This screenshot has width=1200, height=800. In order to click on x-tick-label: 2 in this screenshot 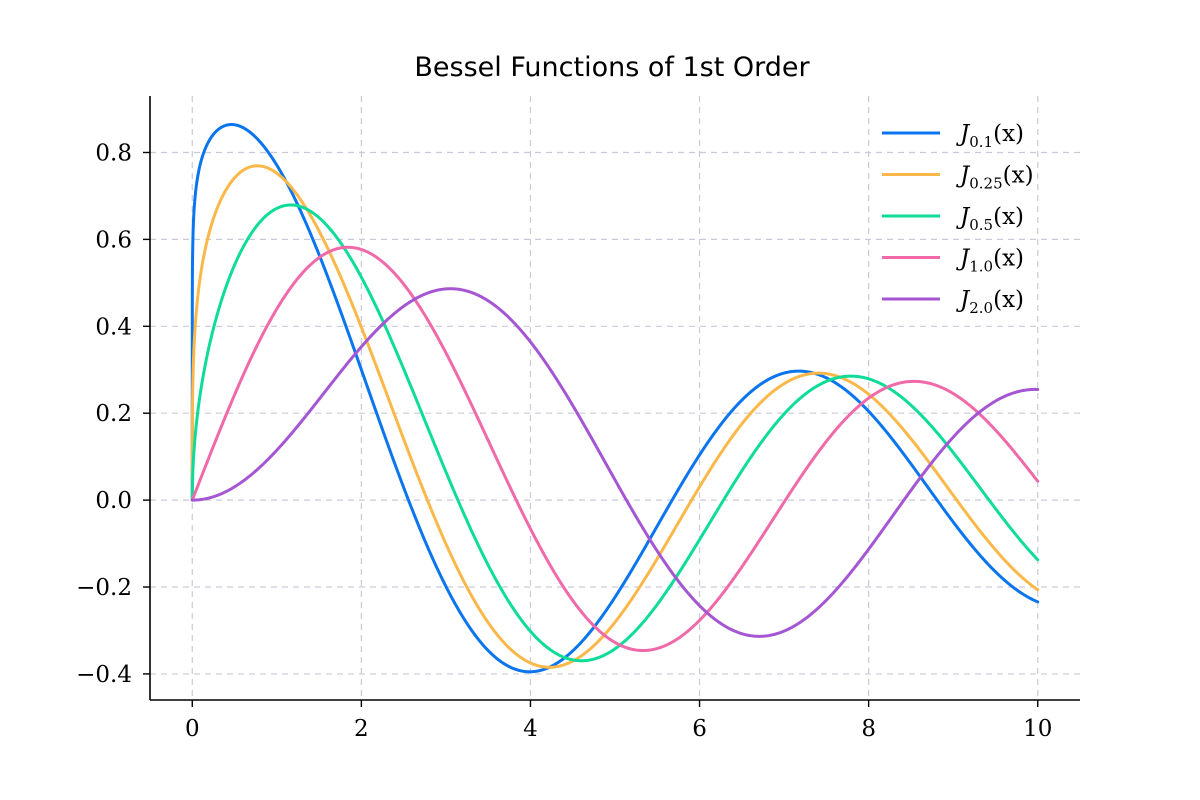, I will do `click(361, 729)`.